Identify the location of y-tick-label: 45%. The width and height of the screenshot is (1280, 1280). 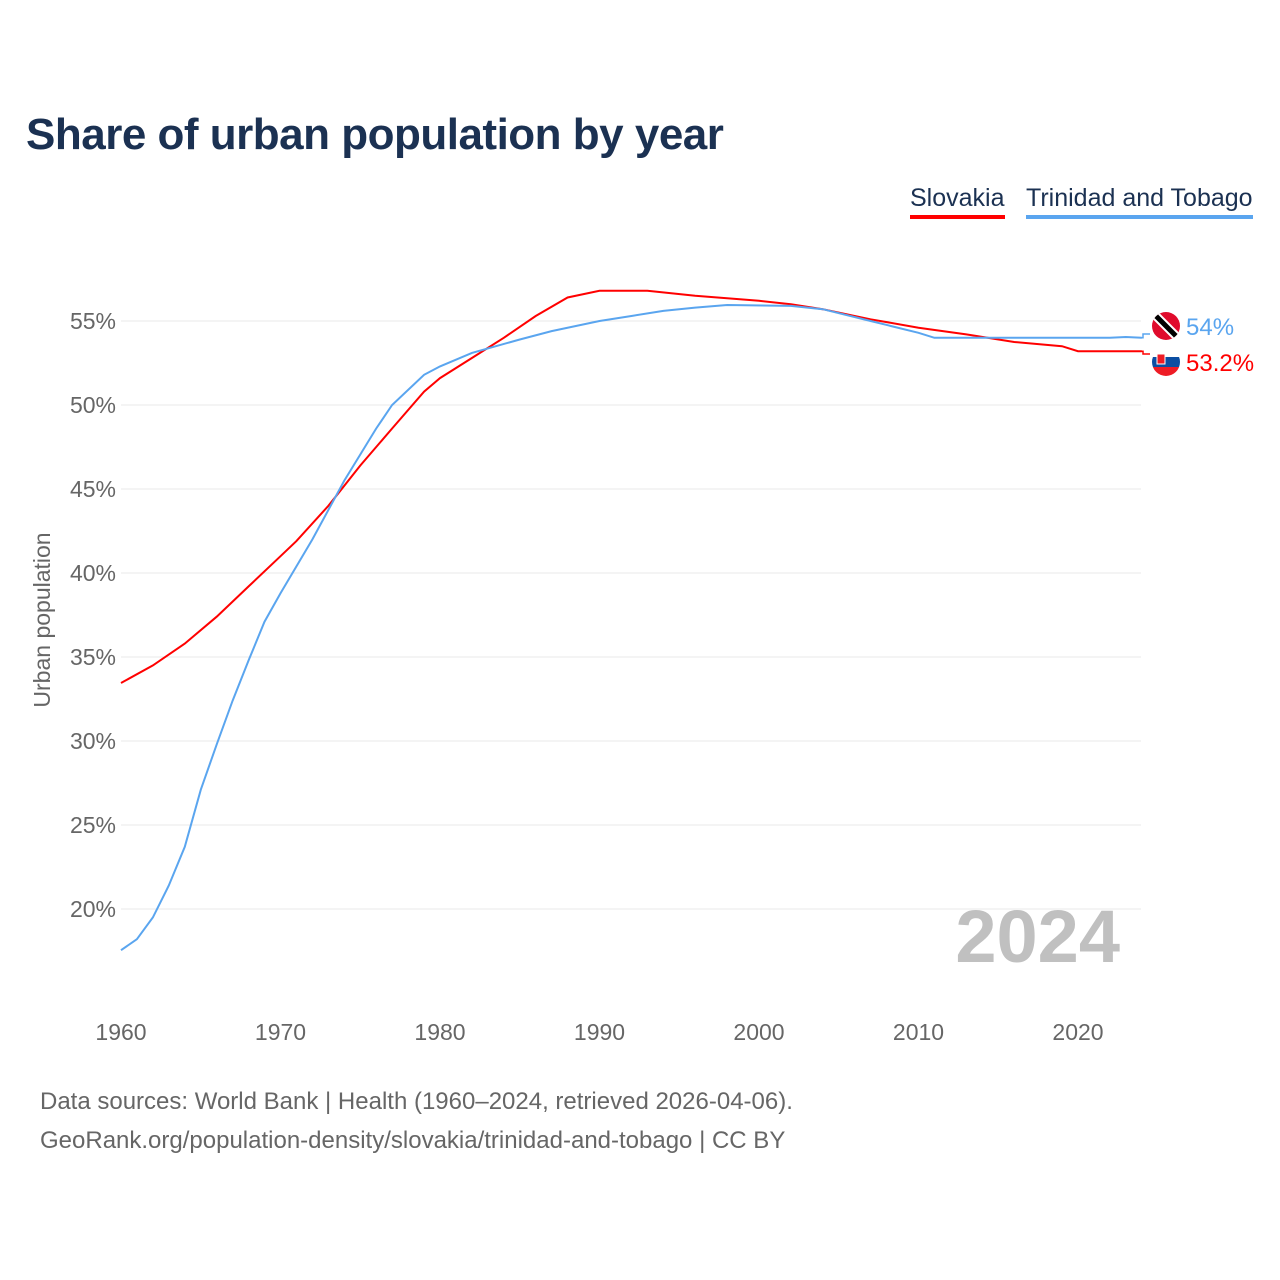
(93, 489).